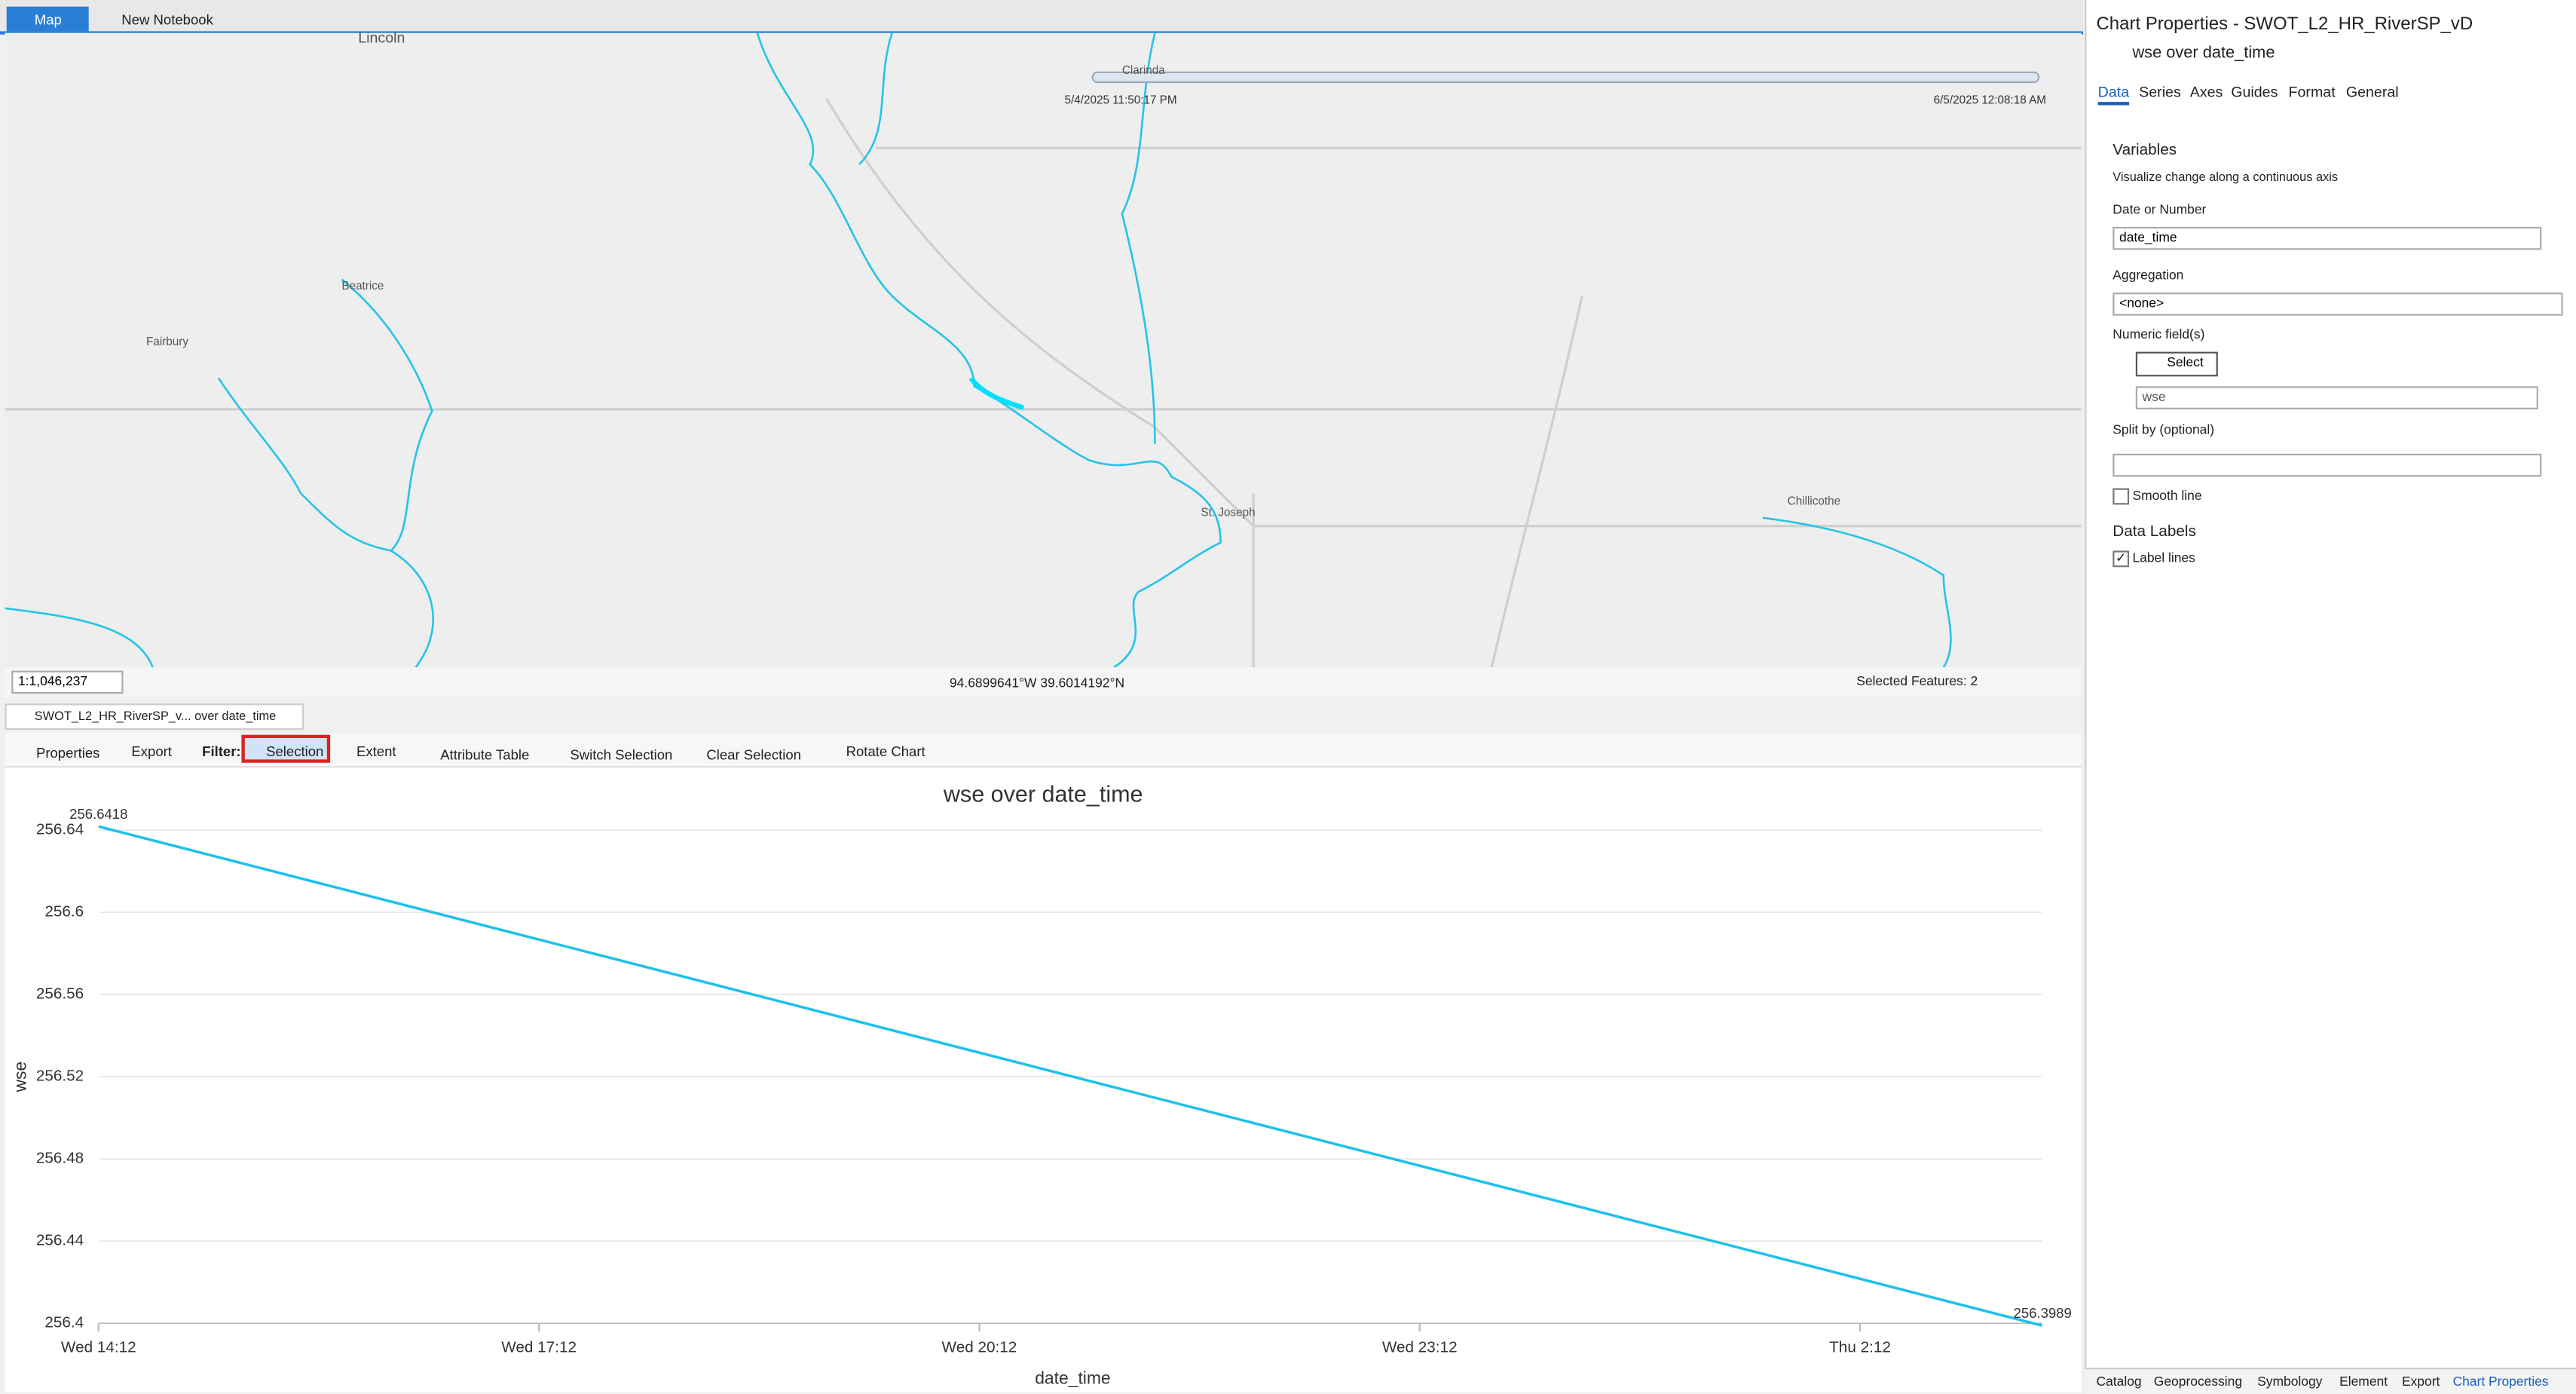  What do you see at coordinates (2363, 1382) in the screenshot?
I see `bottom-tab: Element` at bounding box center [2363, 1382].